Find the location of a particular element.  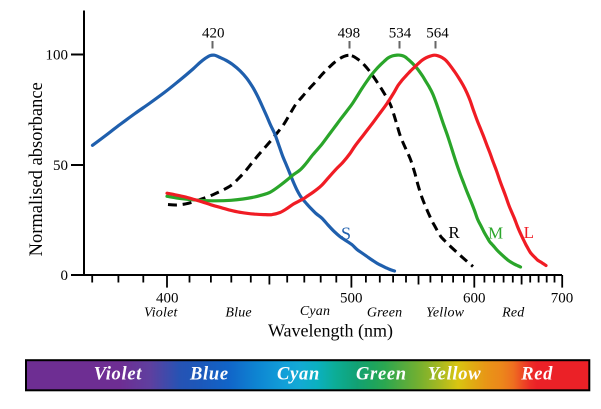

svg-text: 0 is located at coordinates (65, 276).